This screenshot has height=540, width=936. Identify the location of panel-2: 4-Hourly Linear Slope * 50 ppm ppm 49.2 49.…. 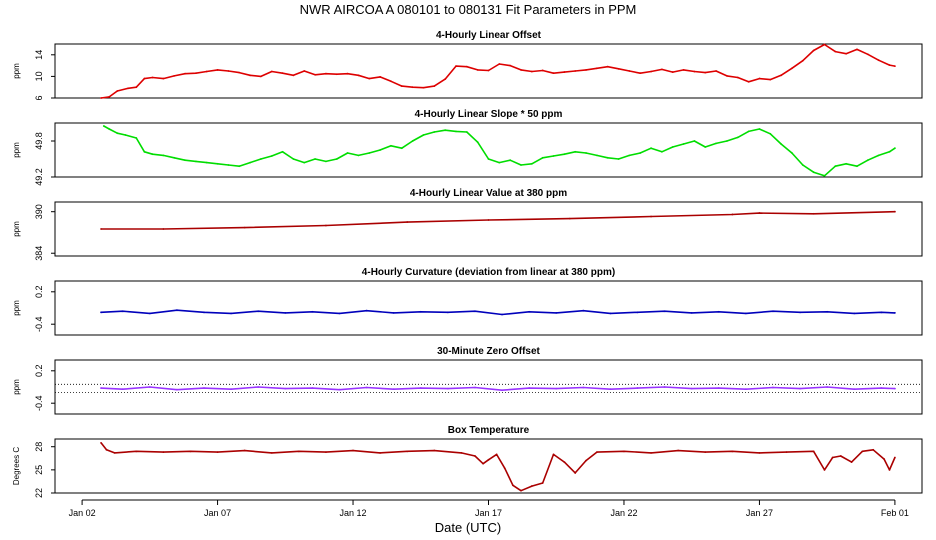
(467, 147).